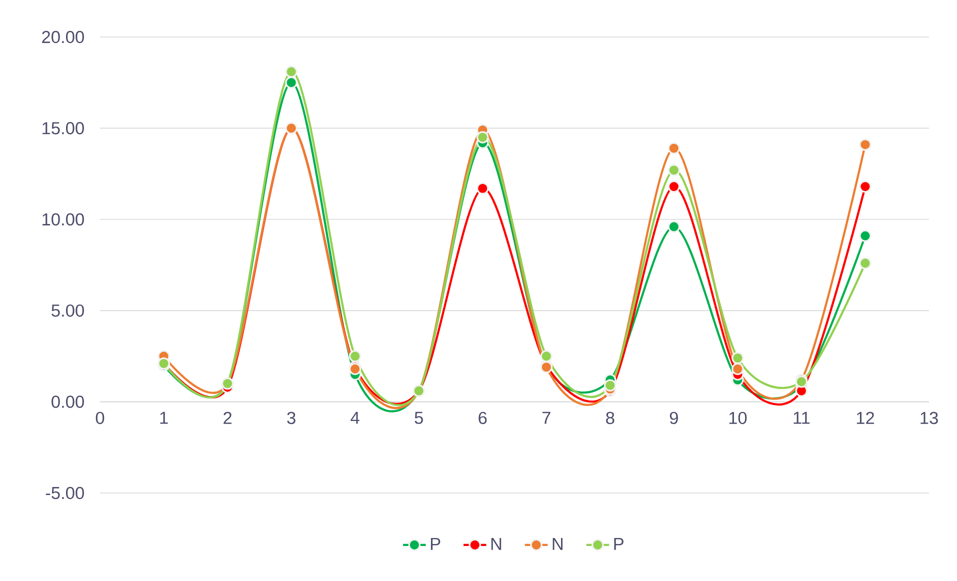 Image resolution: width=957 pixels, height=581 pixels. Describe the element at coordinates (929, 418) in the screenshot. I see `x-tick-label: 13` at that location.